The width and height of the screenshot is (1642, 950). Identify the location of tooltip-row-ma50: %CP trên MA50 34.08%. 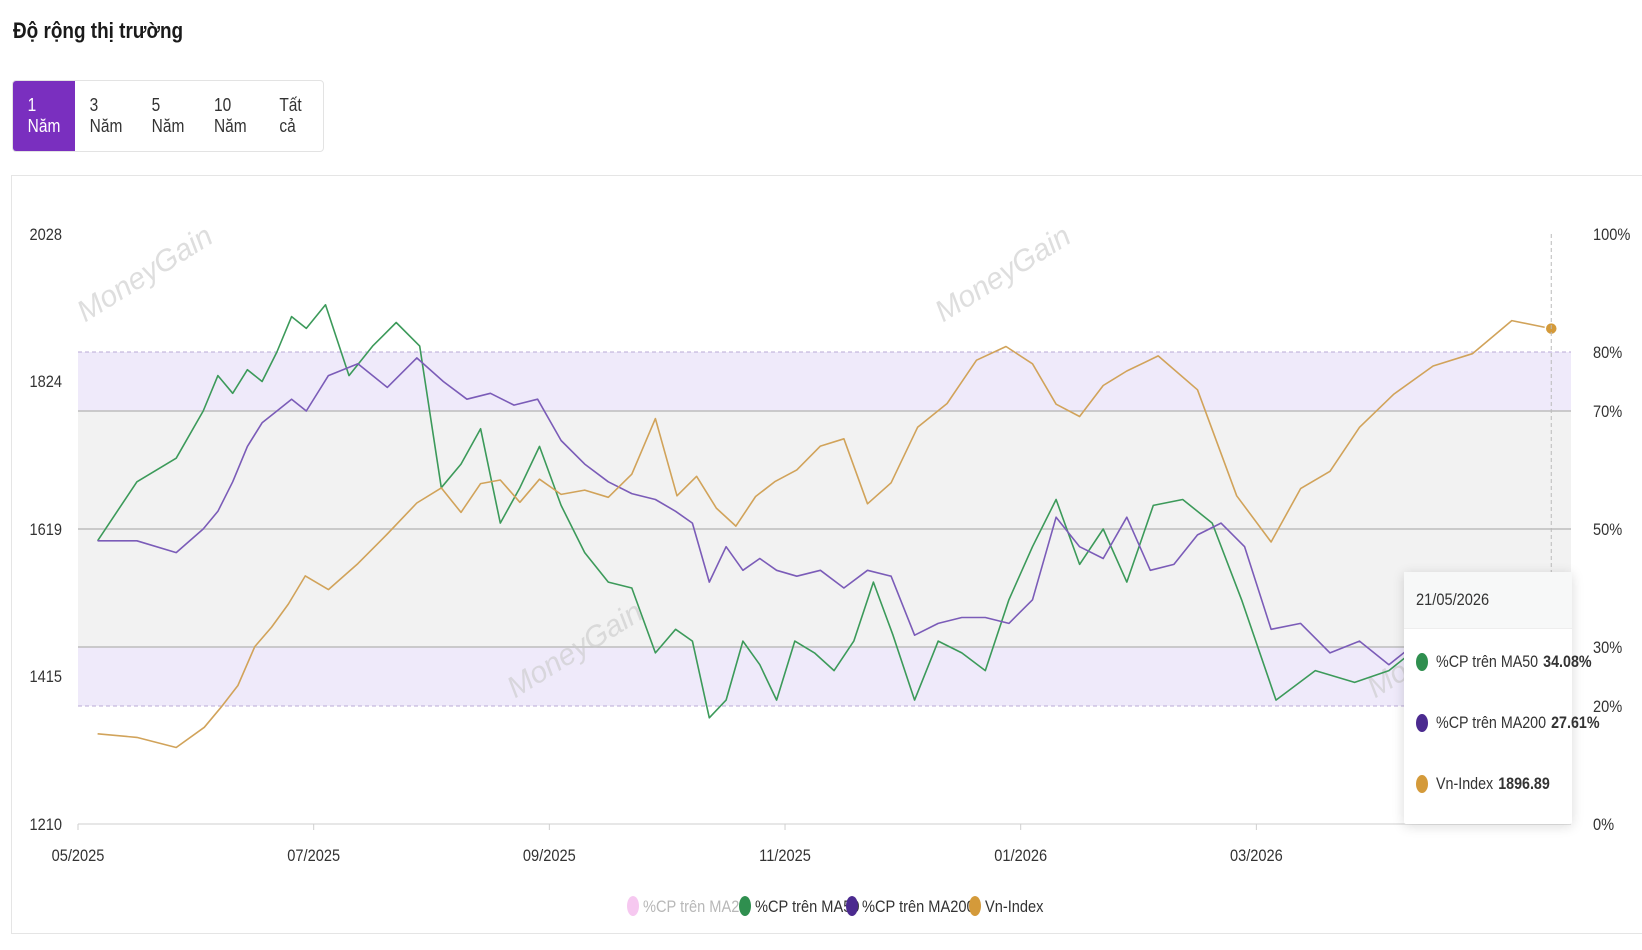
(1518, 662).